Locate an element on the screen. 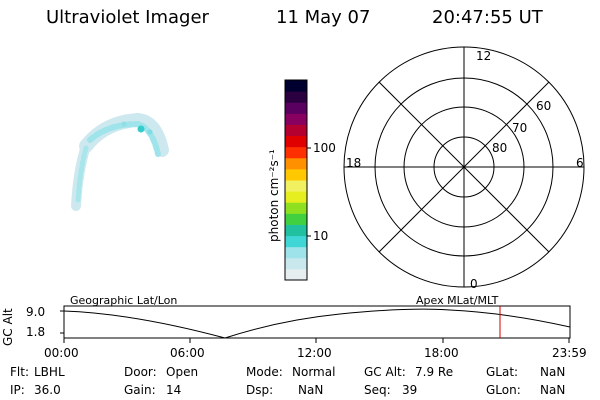 This screenshot has height=400, width=600. info-glon-key: GLon: is located at coordinates (503, 390).